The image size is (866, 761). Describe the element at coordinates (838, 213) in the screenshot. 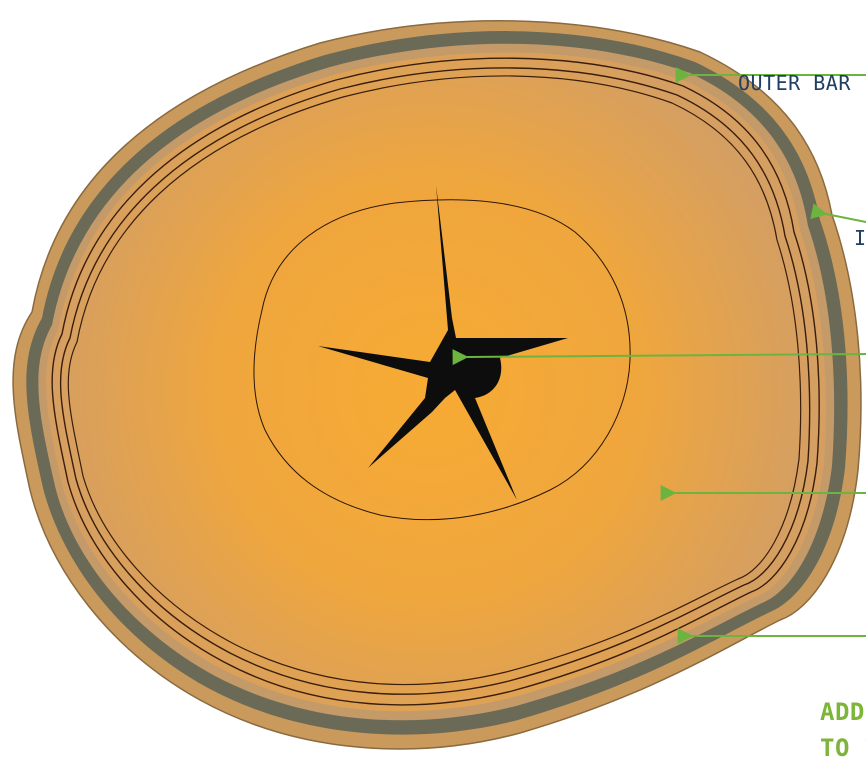

I see `arrow-inner-bark` at that location.